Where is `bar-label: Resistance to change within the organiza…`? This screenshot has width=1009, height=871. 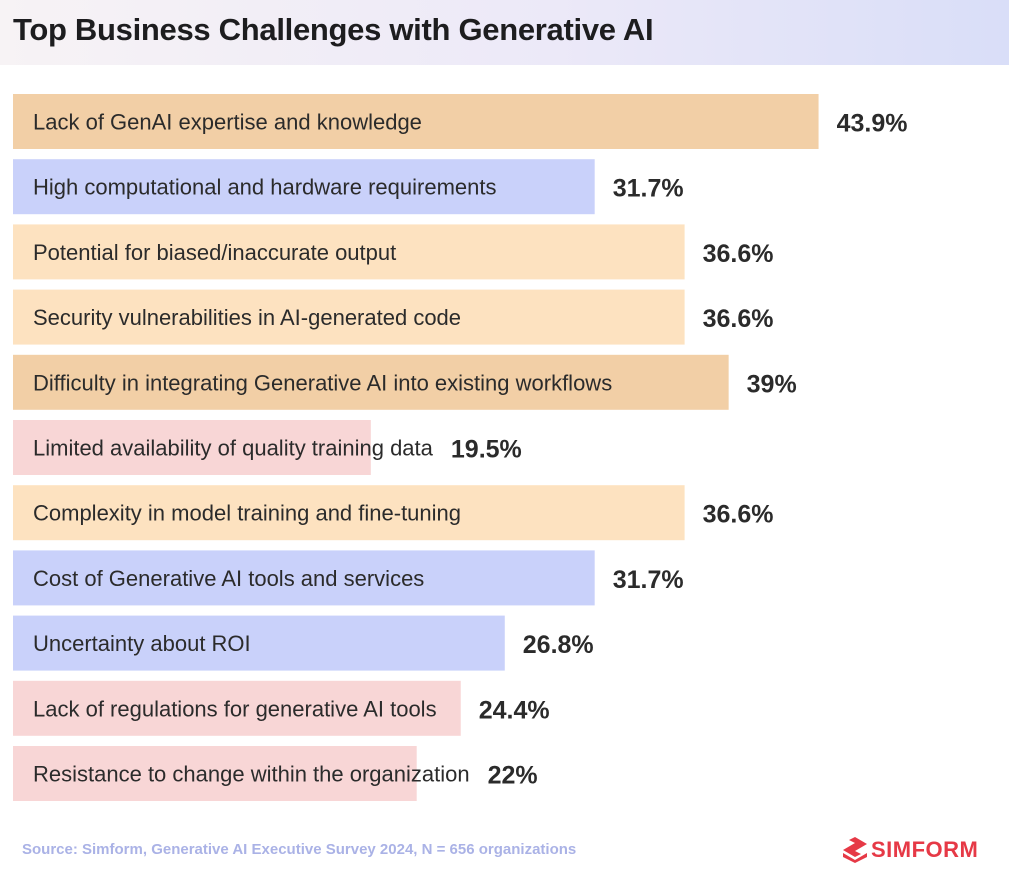 bar-label: Resistance to change within the organiza… is located at coordinates (251, 774).